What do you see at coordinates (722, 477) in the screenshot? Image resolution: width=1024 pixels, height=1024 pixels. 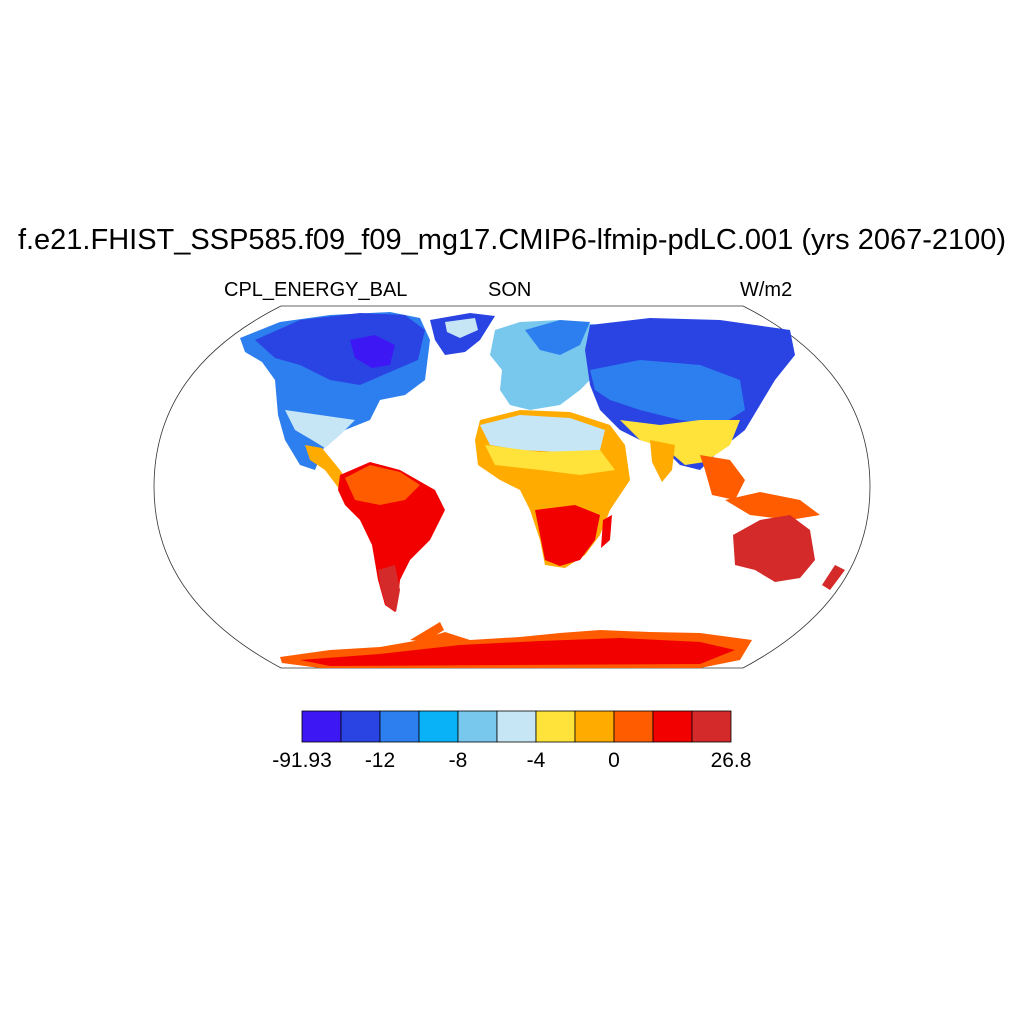 I see `southeast-asia` at bounding box center [722, 477].